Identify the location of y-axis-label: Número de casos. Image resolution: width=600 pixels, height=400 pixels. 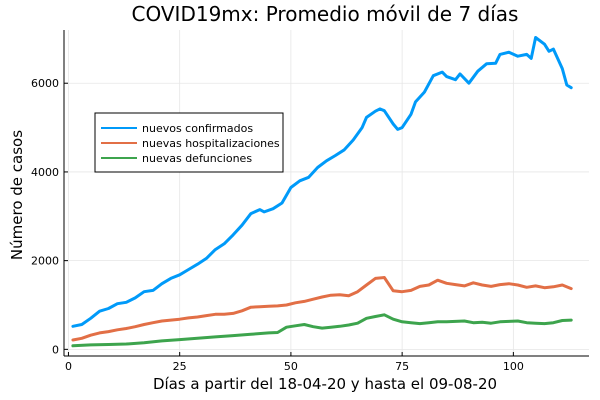
(17, 195).